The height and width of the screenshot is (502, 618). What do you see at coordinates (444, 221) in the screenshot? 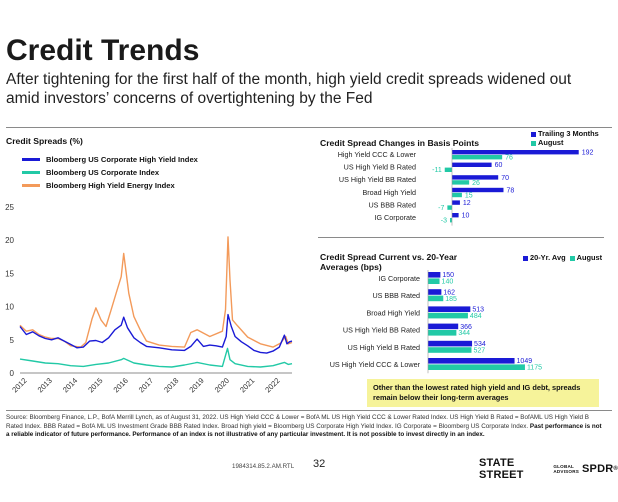
I see `changes-data-label-1-5: -3` at bounding box center [444, 221].